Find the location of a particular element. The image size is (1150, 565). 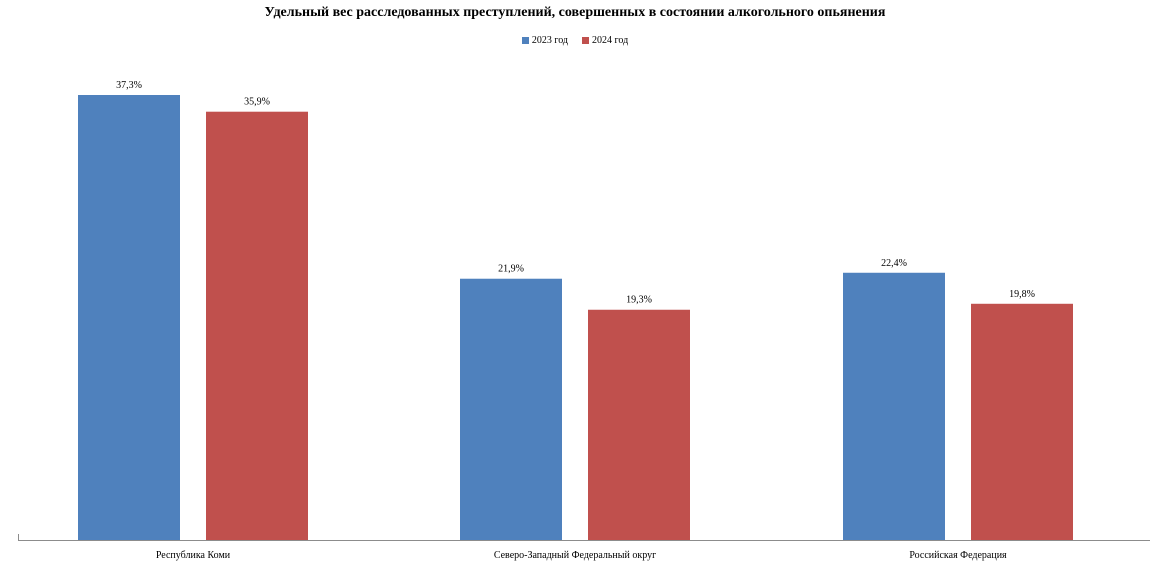

data-label-2023-1: 21,9% is located at coordinates (511, 269).